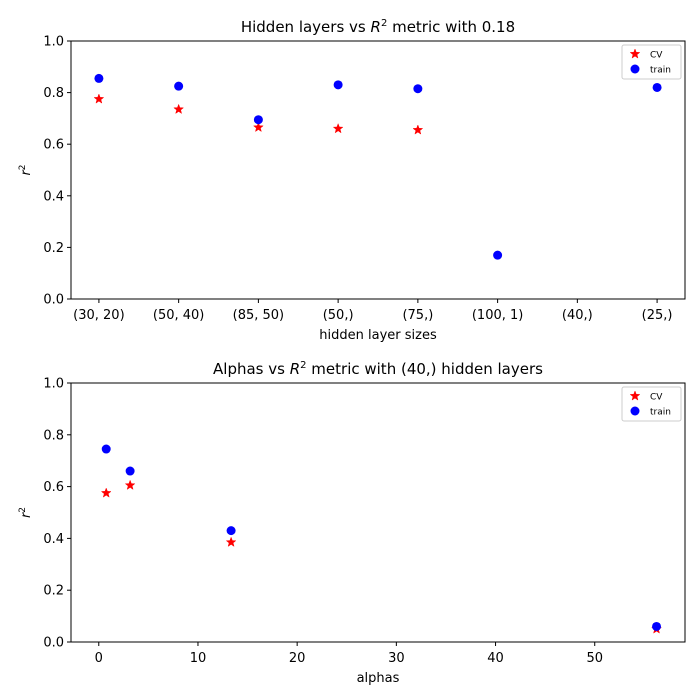 The image size is (700, 700). Describe the element at coordinates (306, 27) in the screenshot. I see `chart-title-prefix: Hidden layers vs` at that location.